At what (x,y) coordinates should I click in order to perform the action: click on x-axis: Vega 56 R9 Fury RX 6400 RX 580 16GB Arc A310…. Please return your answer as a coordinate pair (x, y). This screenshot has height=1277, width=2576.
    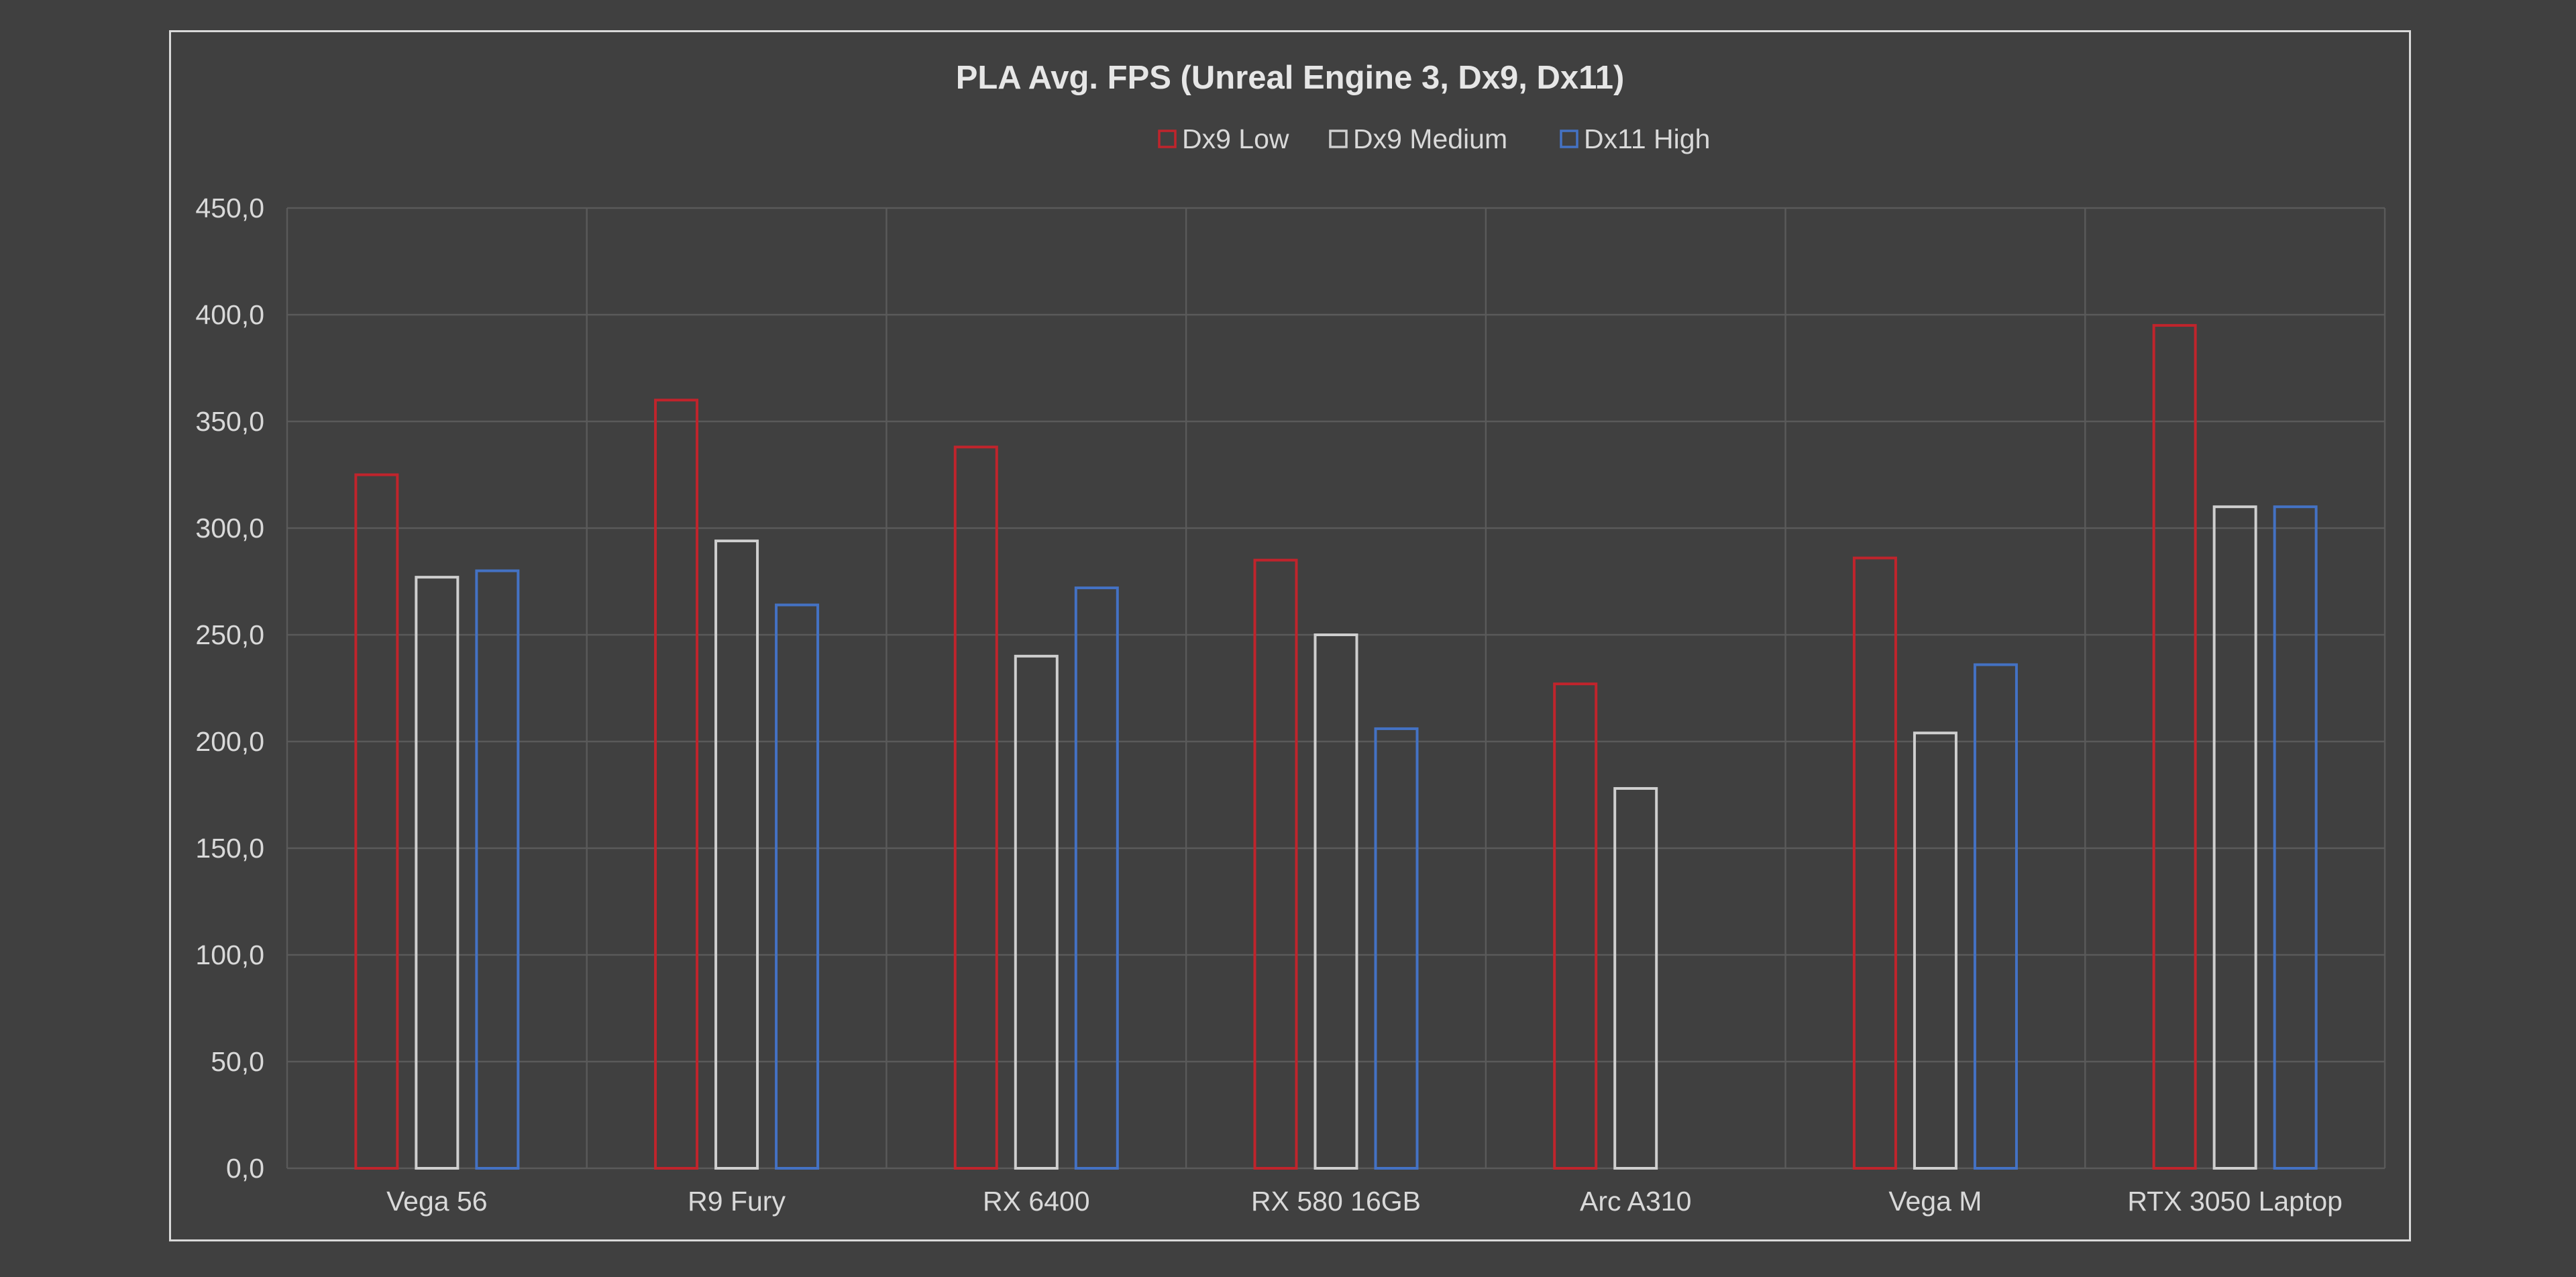
    Looking at the image, I should click on (1364, 1201).